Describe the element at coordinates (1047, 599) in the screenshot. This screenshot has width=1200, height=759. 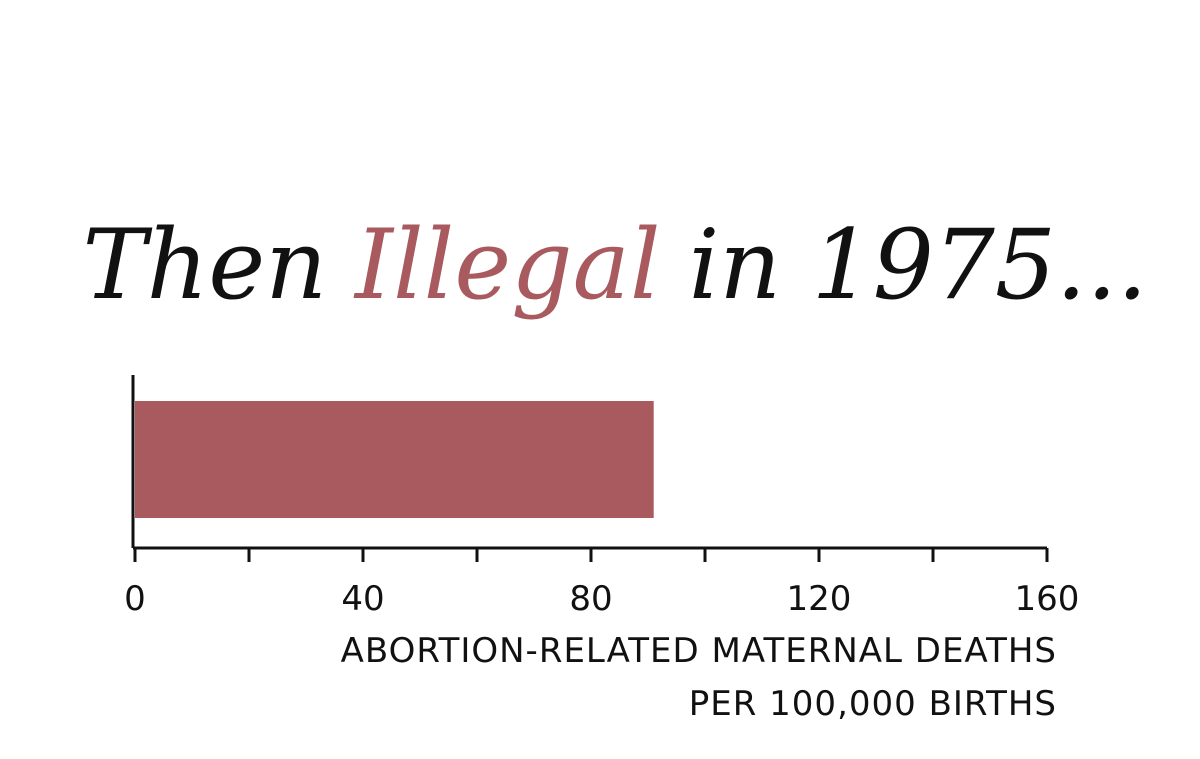
I see `x-tick-label: 160` at that location.